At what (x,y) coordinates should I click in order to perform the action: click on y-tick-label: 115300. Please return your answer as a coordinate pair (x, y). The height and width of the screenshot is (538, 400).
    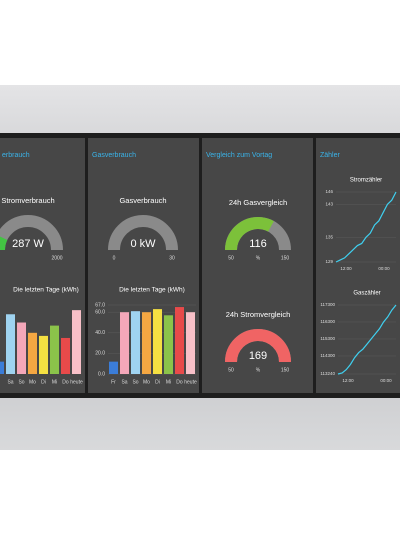
    Looking at the image, I should click on (327, 338).